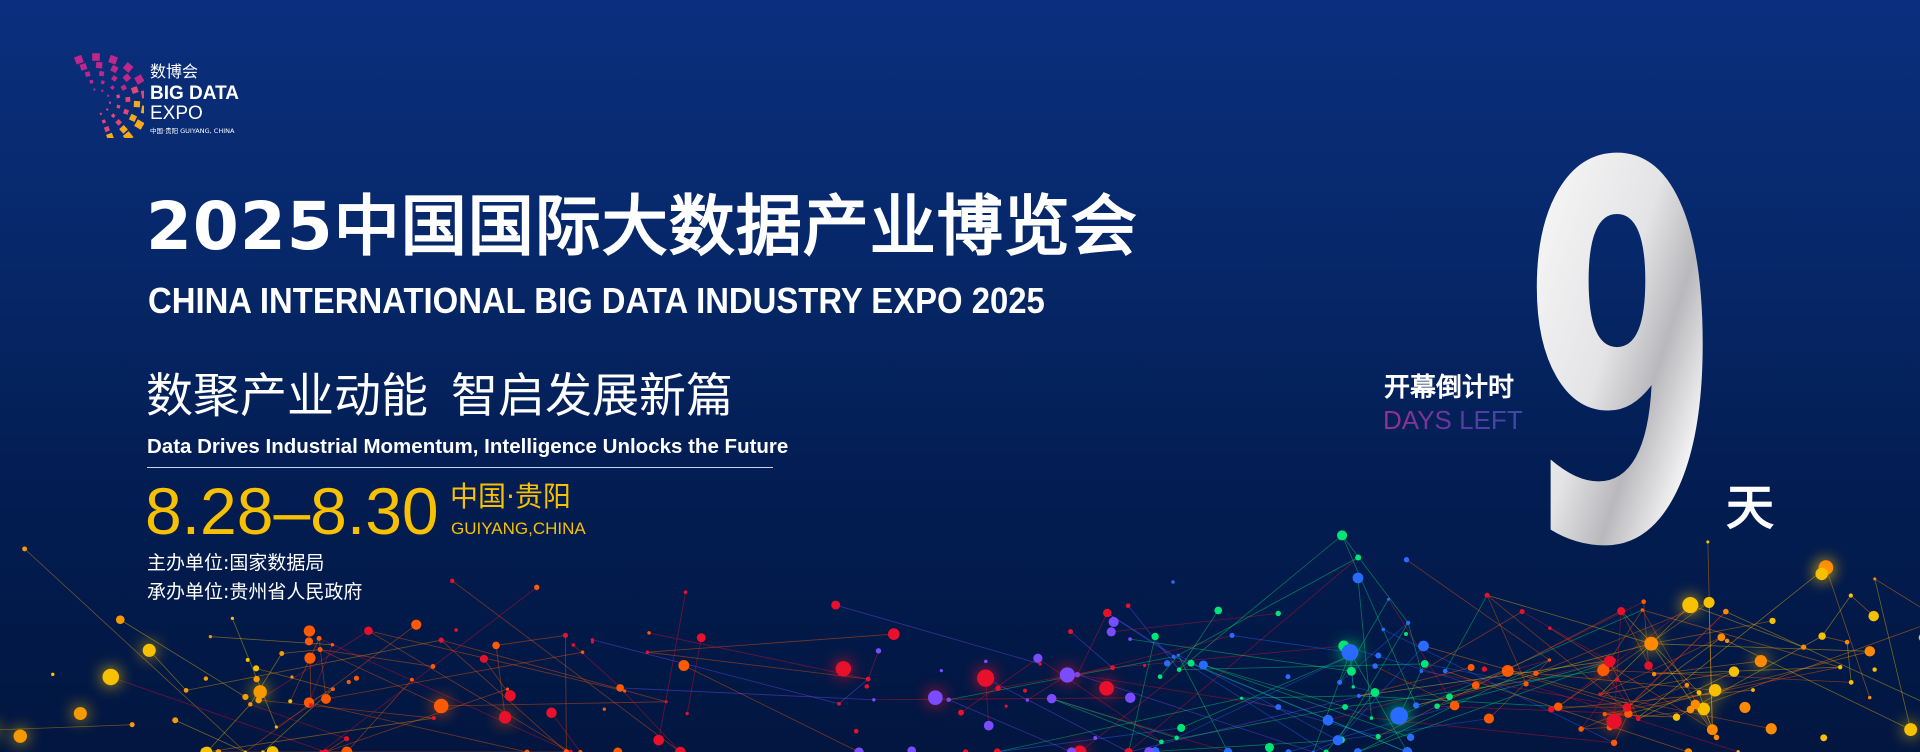  Describe the element at coordinates (439, 396) in the screenshot. I see `slogan-cn: 数聚产业动能 智启发展新篇` at that location.